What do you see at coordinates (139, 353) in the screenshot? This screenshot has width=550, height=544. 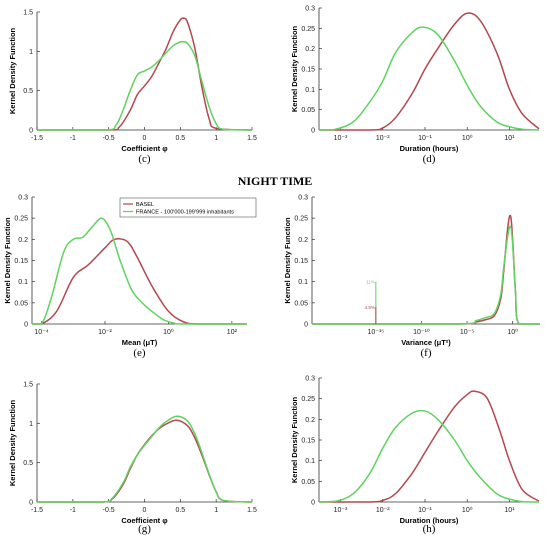 I see `panel-caption: (e)` at bounding box center [139, 353].